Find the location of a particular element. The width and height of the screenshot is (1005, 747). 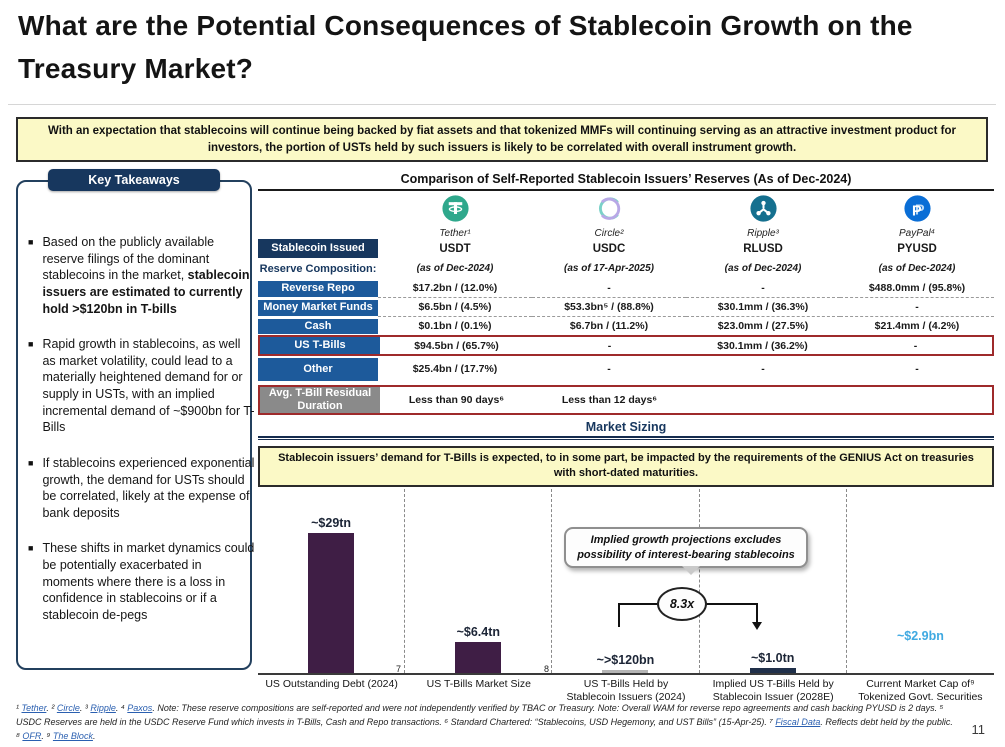

footnote-text: . ⁴ is located at coordinates (121, 708).